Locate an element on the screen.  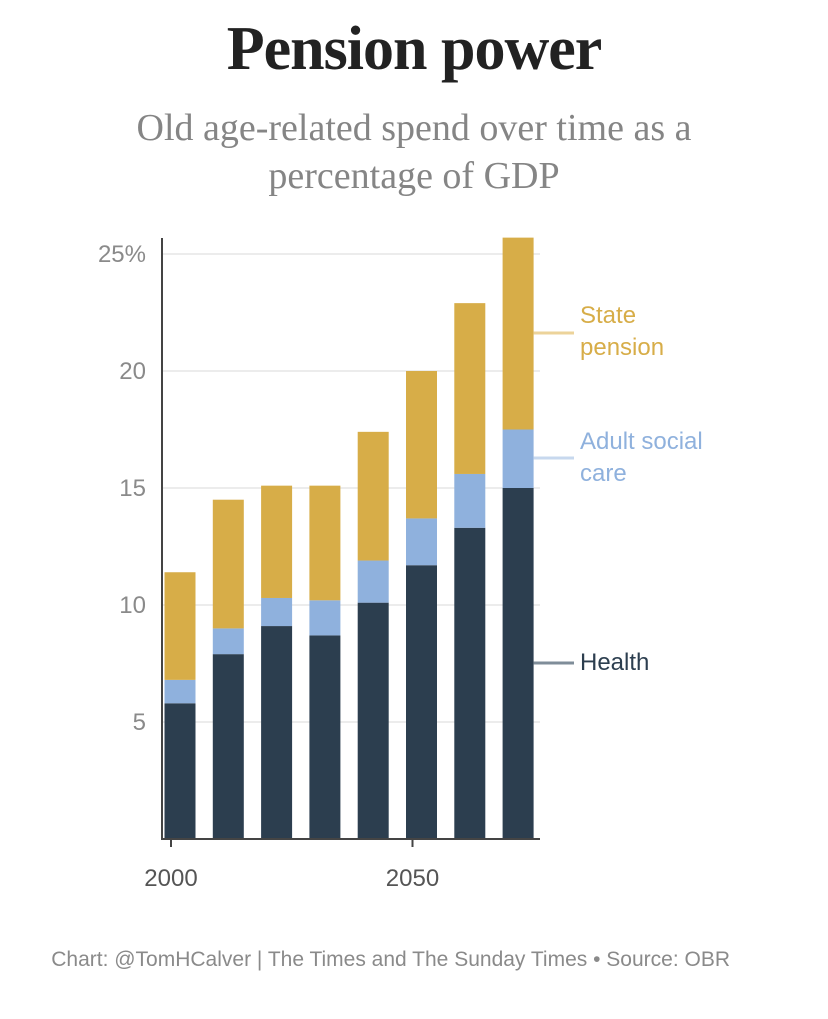
bar-adult_social_care-2020 is located at coordinates (277, 612).